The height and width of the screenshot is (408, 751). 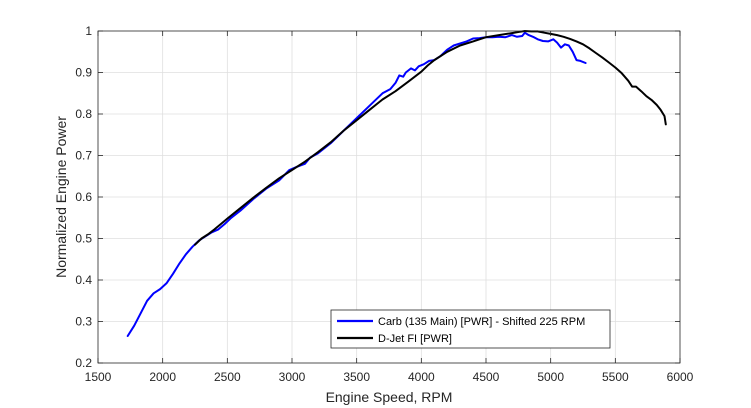 What do you see at coordinates (83, 322) in the screenshot?
I see `y-tick-label: 0.3` at bounding box center [83, 322].